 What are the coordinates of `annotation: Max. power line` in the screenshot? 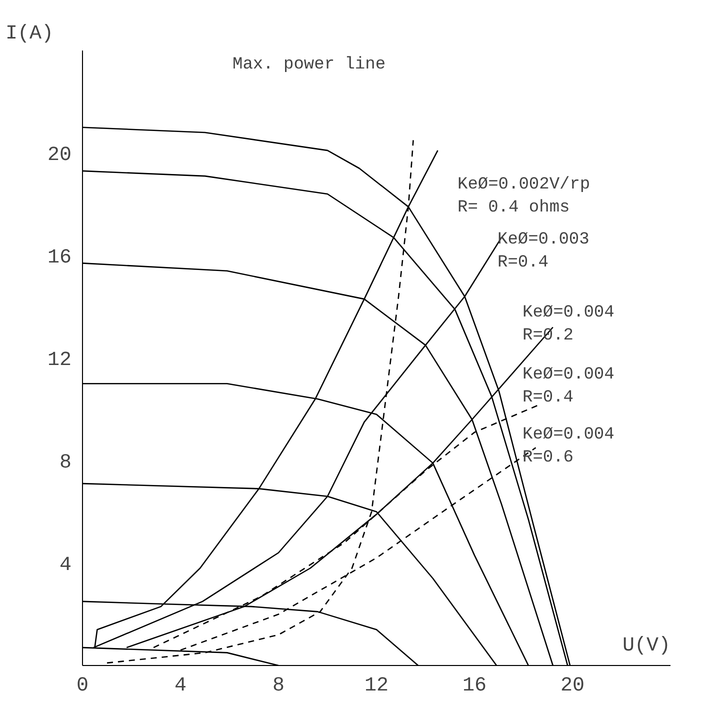 It's located at (309, 65).